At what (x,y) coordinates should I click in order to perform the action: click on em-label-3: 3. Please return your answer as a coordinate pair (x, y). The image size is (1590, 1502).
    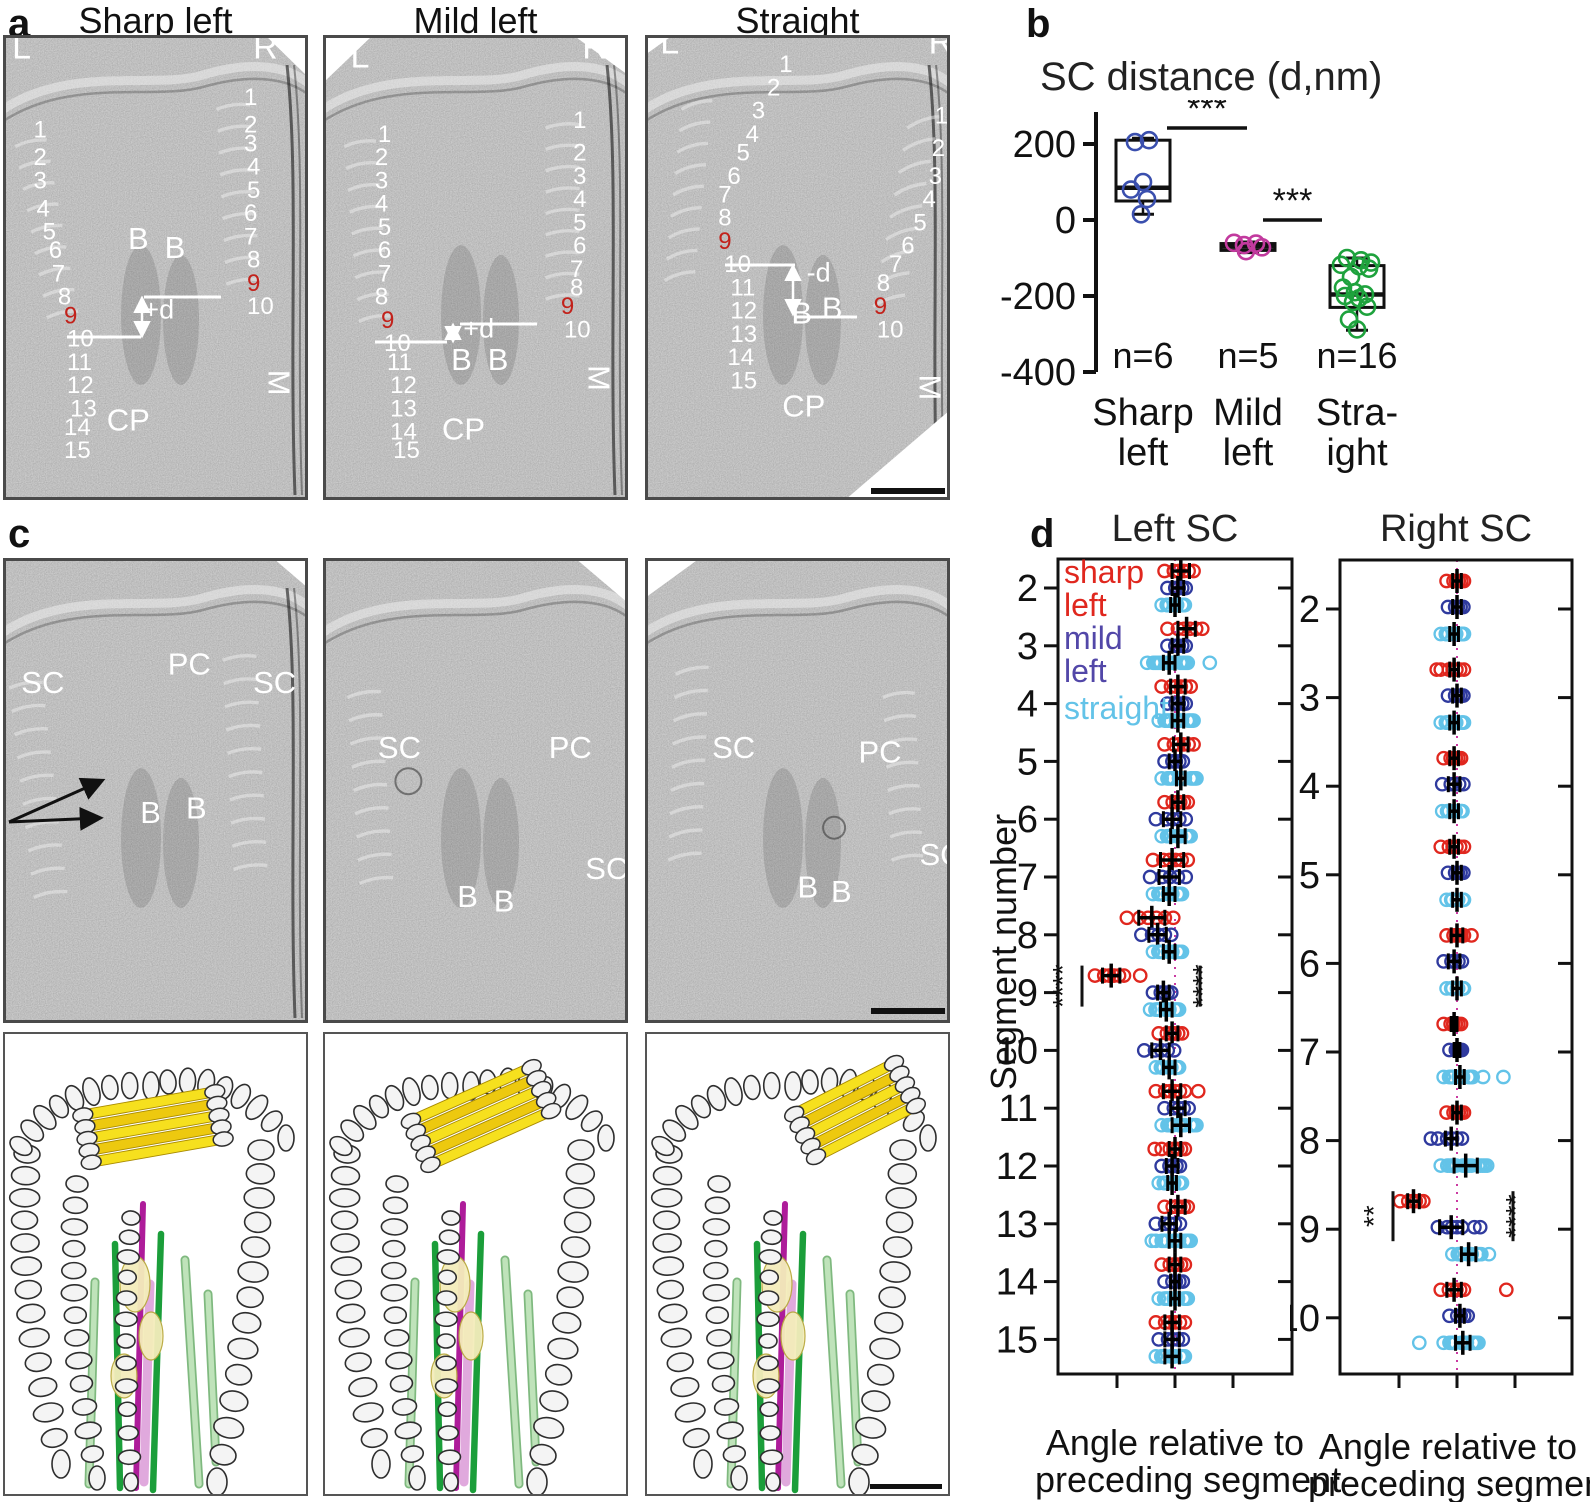
    Looking at the image, I should click on (758, 111).